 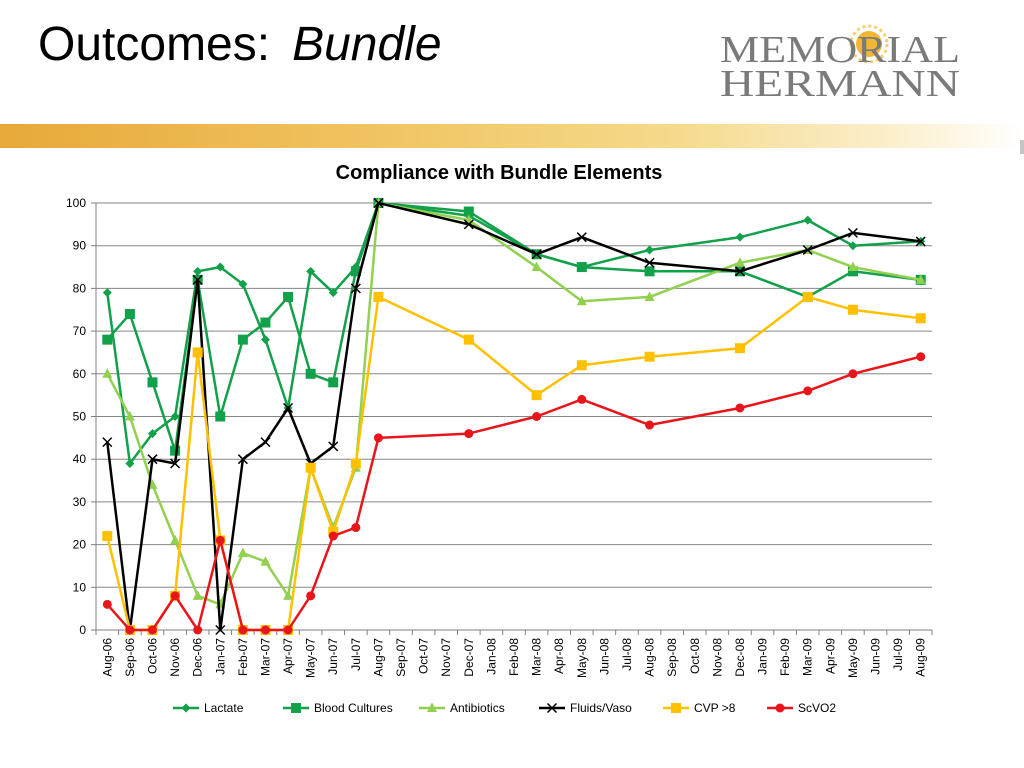 I want to click on legend-label-ScVO2: ScVO2, so click(x=817, y=708).